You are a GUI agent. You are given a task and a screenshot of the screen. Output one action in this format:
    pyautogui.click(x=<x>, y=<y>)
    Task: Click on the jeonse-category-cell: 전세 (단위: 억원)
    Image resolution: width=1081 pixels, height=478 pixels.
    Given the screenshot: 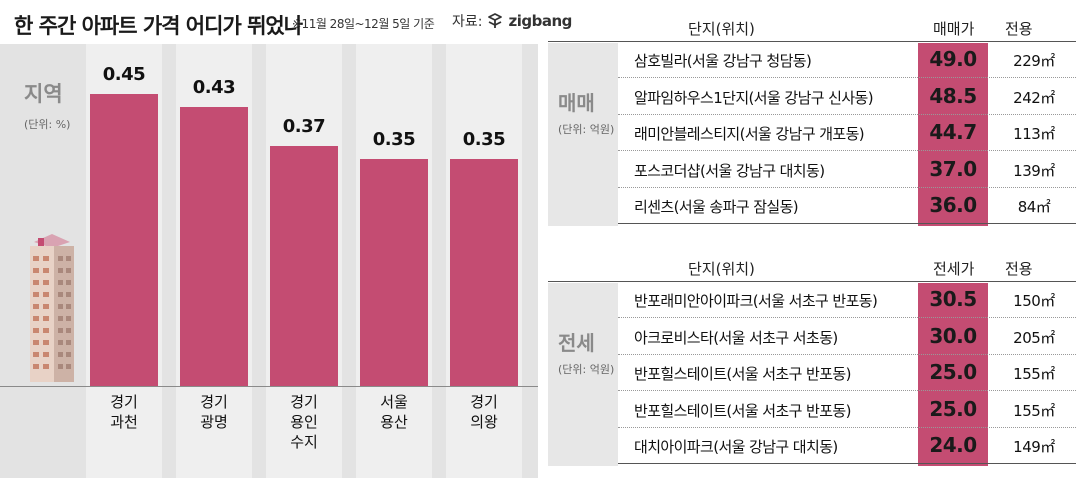 What is the action you would take?
    pyautogui.click(x=583, y=374)
    